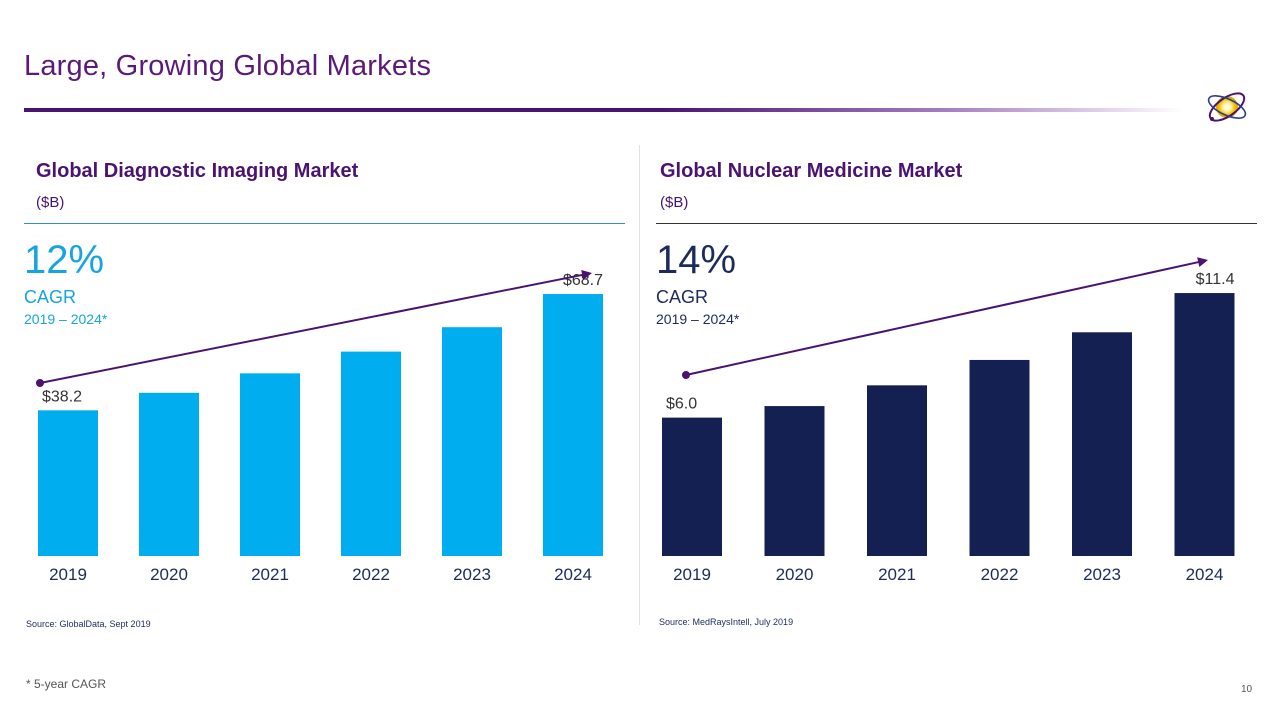  I want to click on page-title: Large, Growing Global Markets, so click(228, 66).